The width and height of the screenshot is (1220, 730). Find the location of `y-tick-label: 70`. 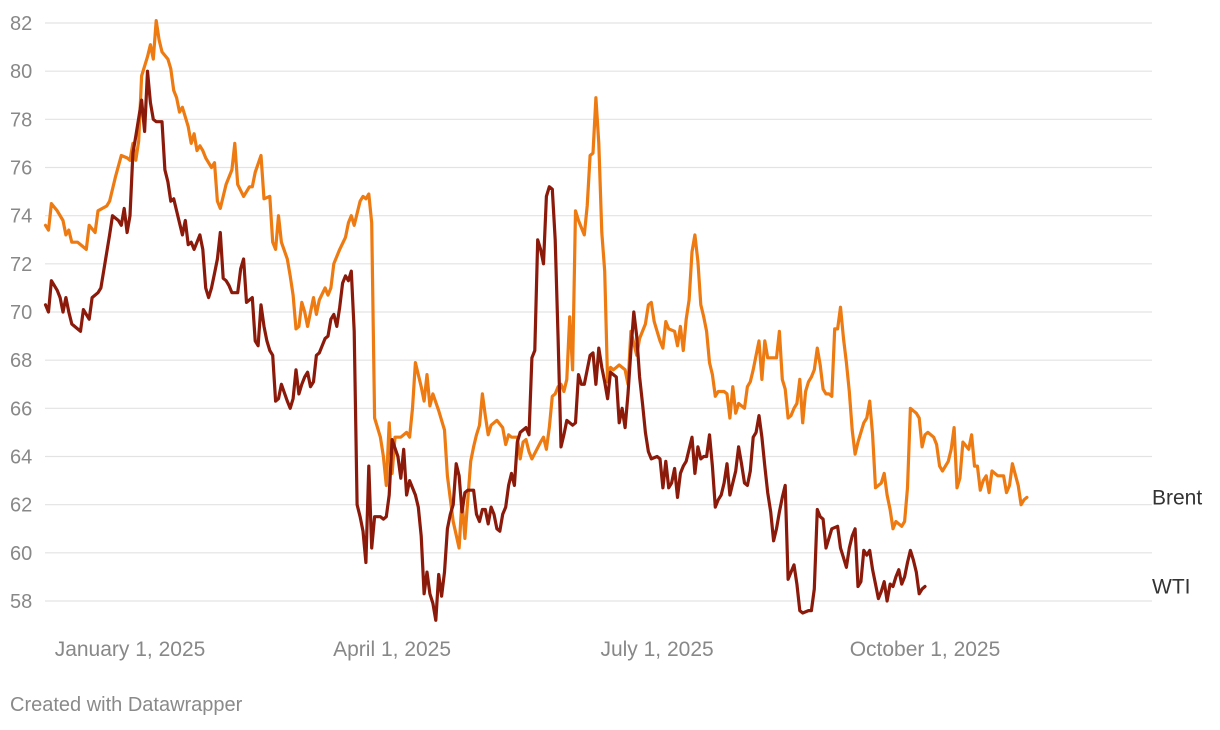

y-tick-label: 70 is located at coordinates (21, 313).